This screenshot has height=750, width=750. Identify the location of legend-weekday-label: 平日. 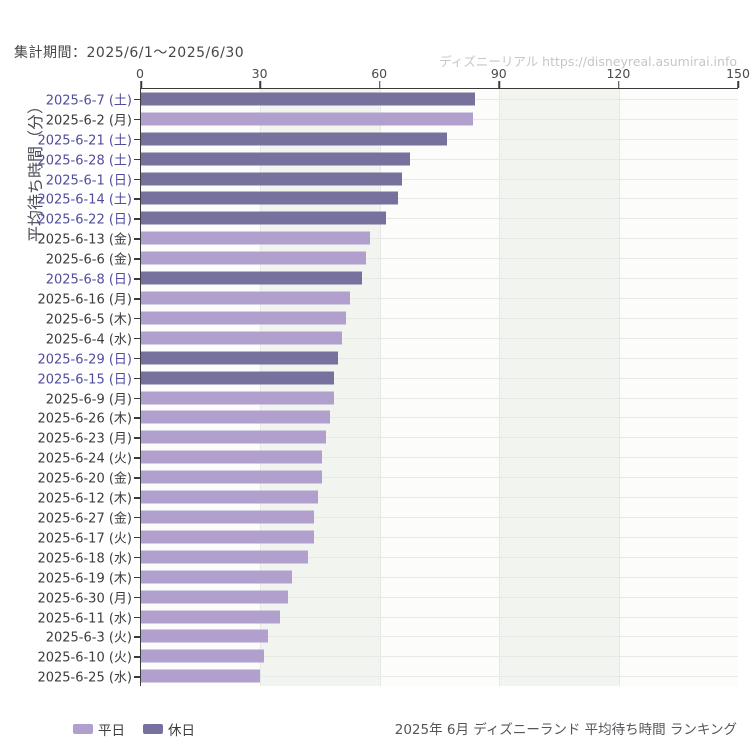
(111, 731).